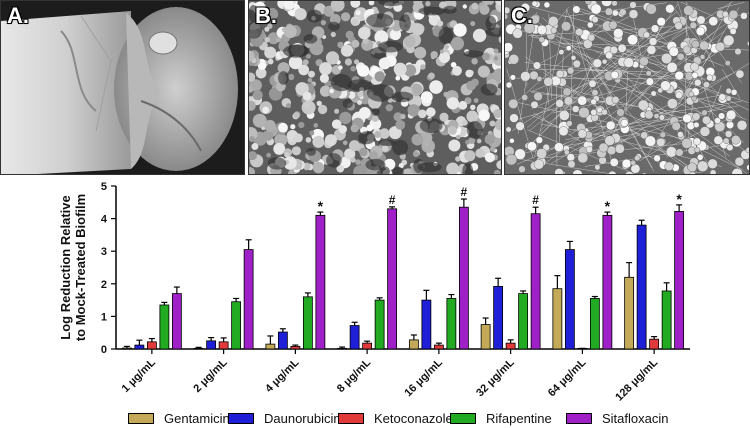  I want to click on legend-label: Daunorubicin, so click(302, 418).